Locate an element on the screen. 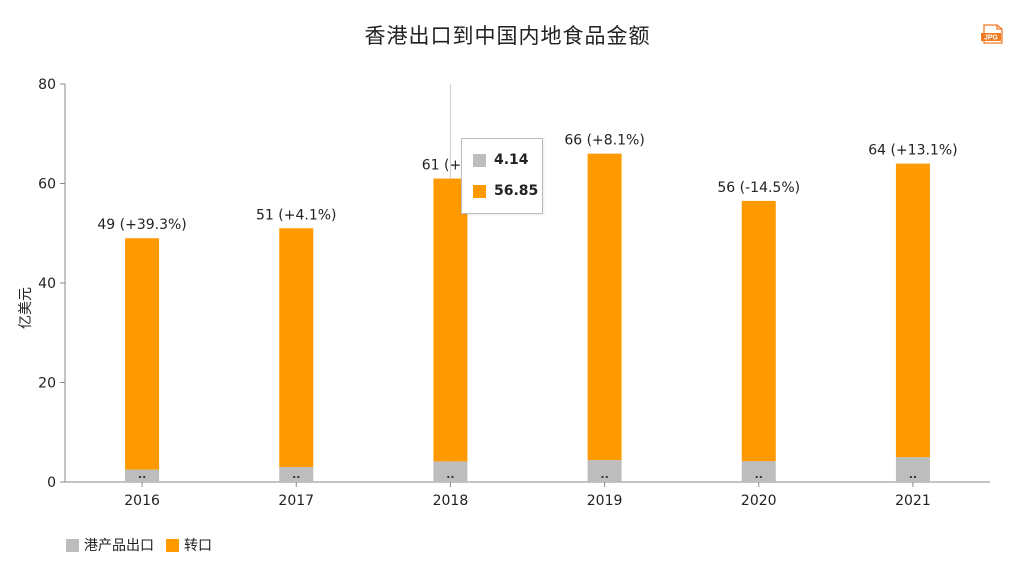 Image resolution: width=1015 pixels, height=565 pixels. tooltip-swatch-local is located at coordinates (479, 160).